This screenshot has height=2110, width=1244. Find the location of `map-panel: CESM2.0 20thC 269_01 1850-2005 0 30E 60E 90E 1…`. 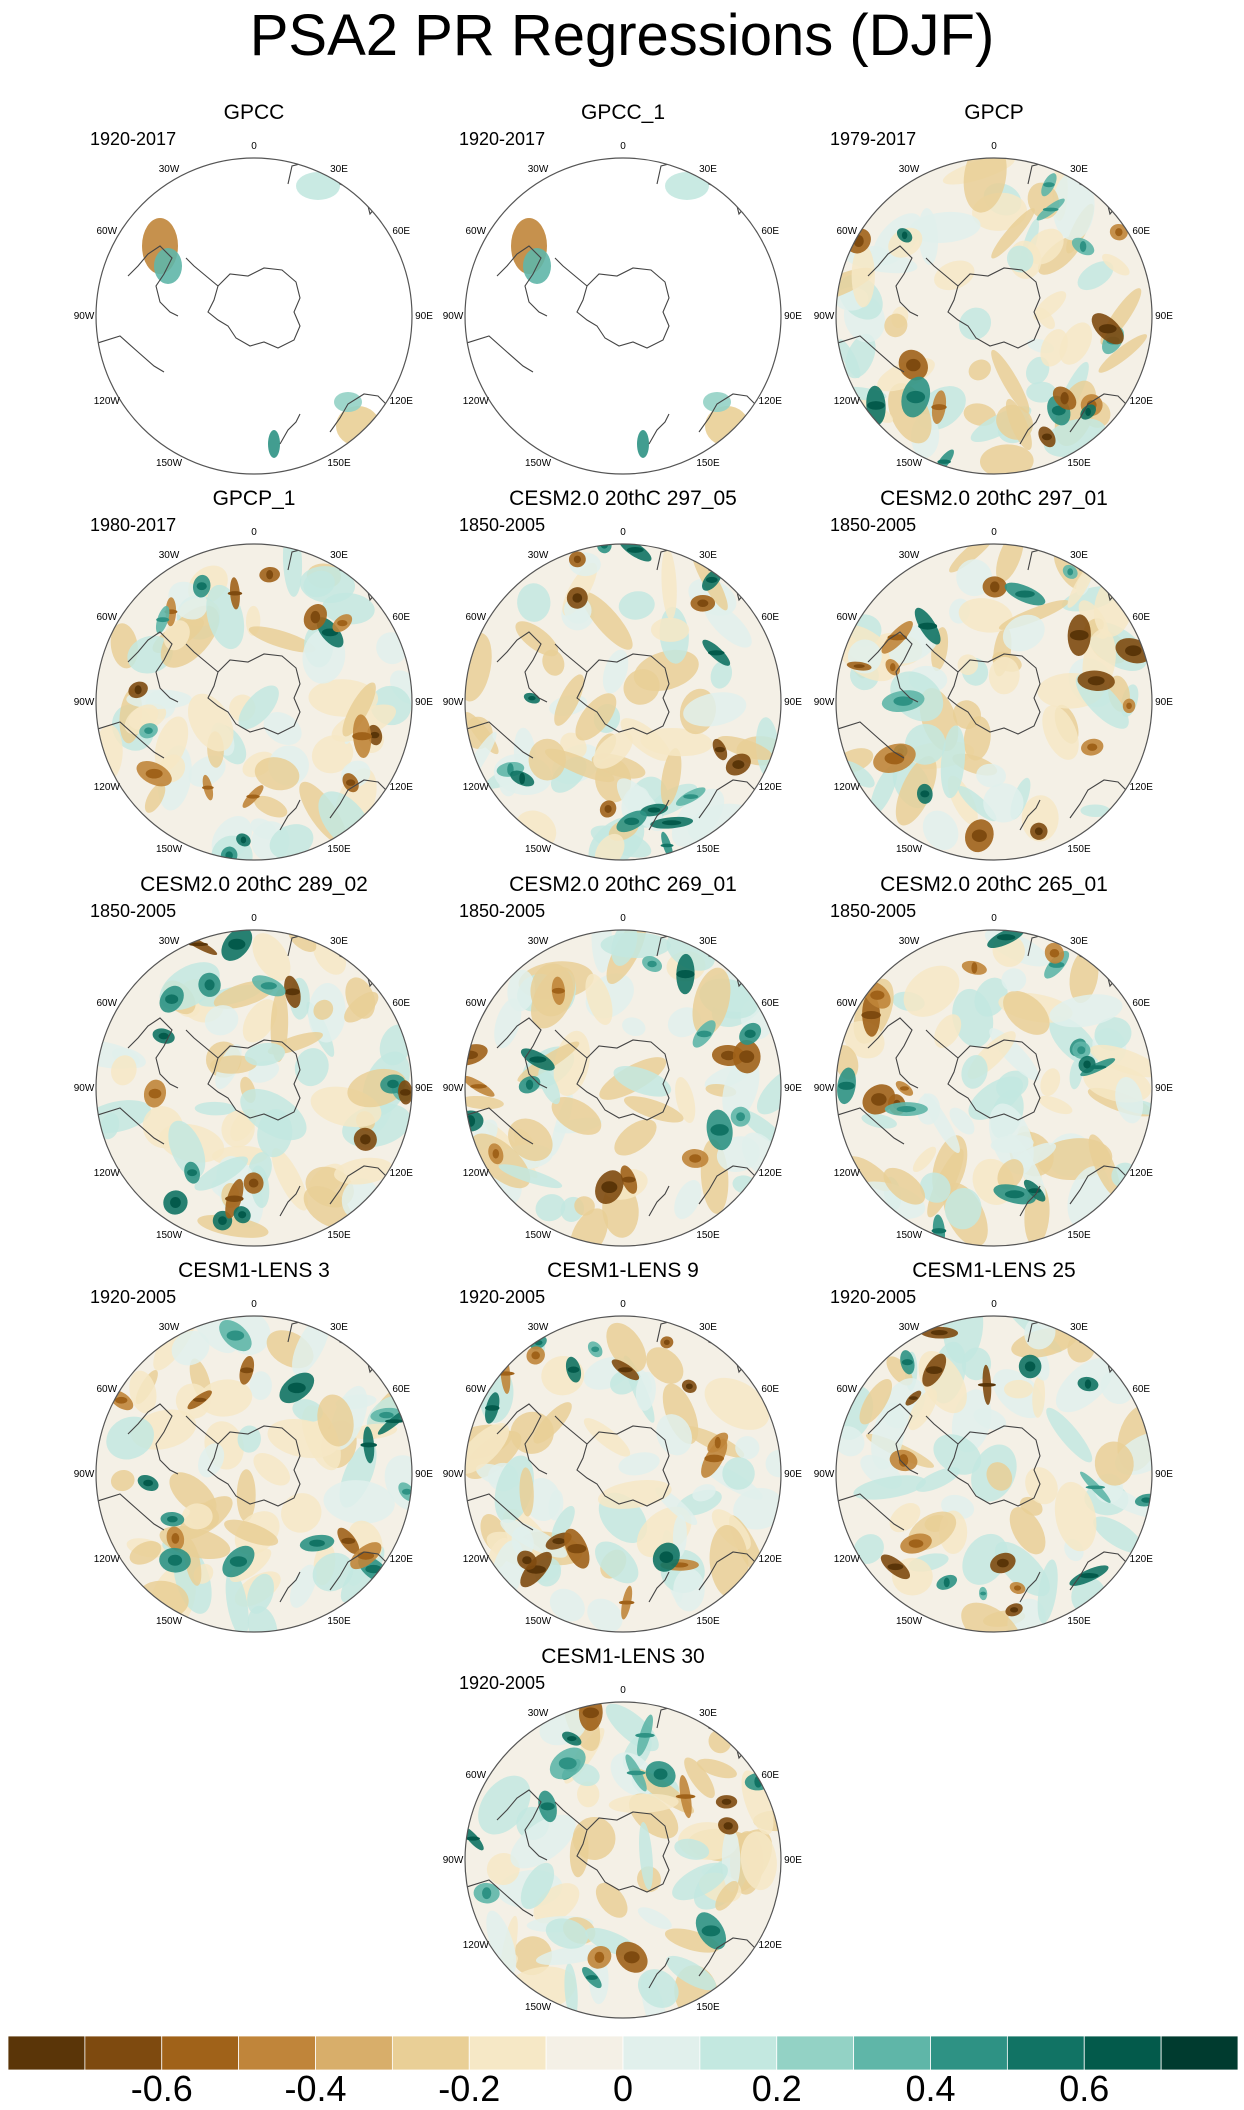

map-panel: CESM2.0 20thC 269_01 1850-2005 0 30E 60E 90E 1… is located at coordinates (623, 1063).